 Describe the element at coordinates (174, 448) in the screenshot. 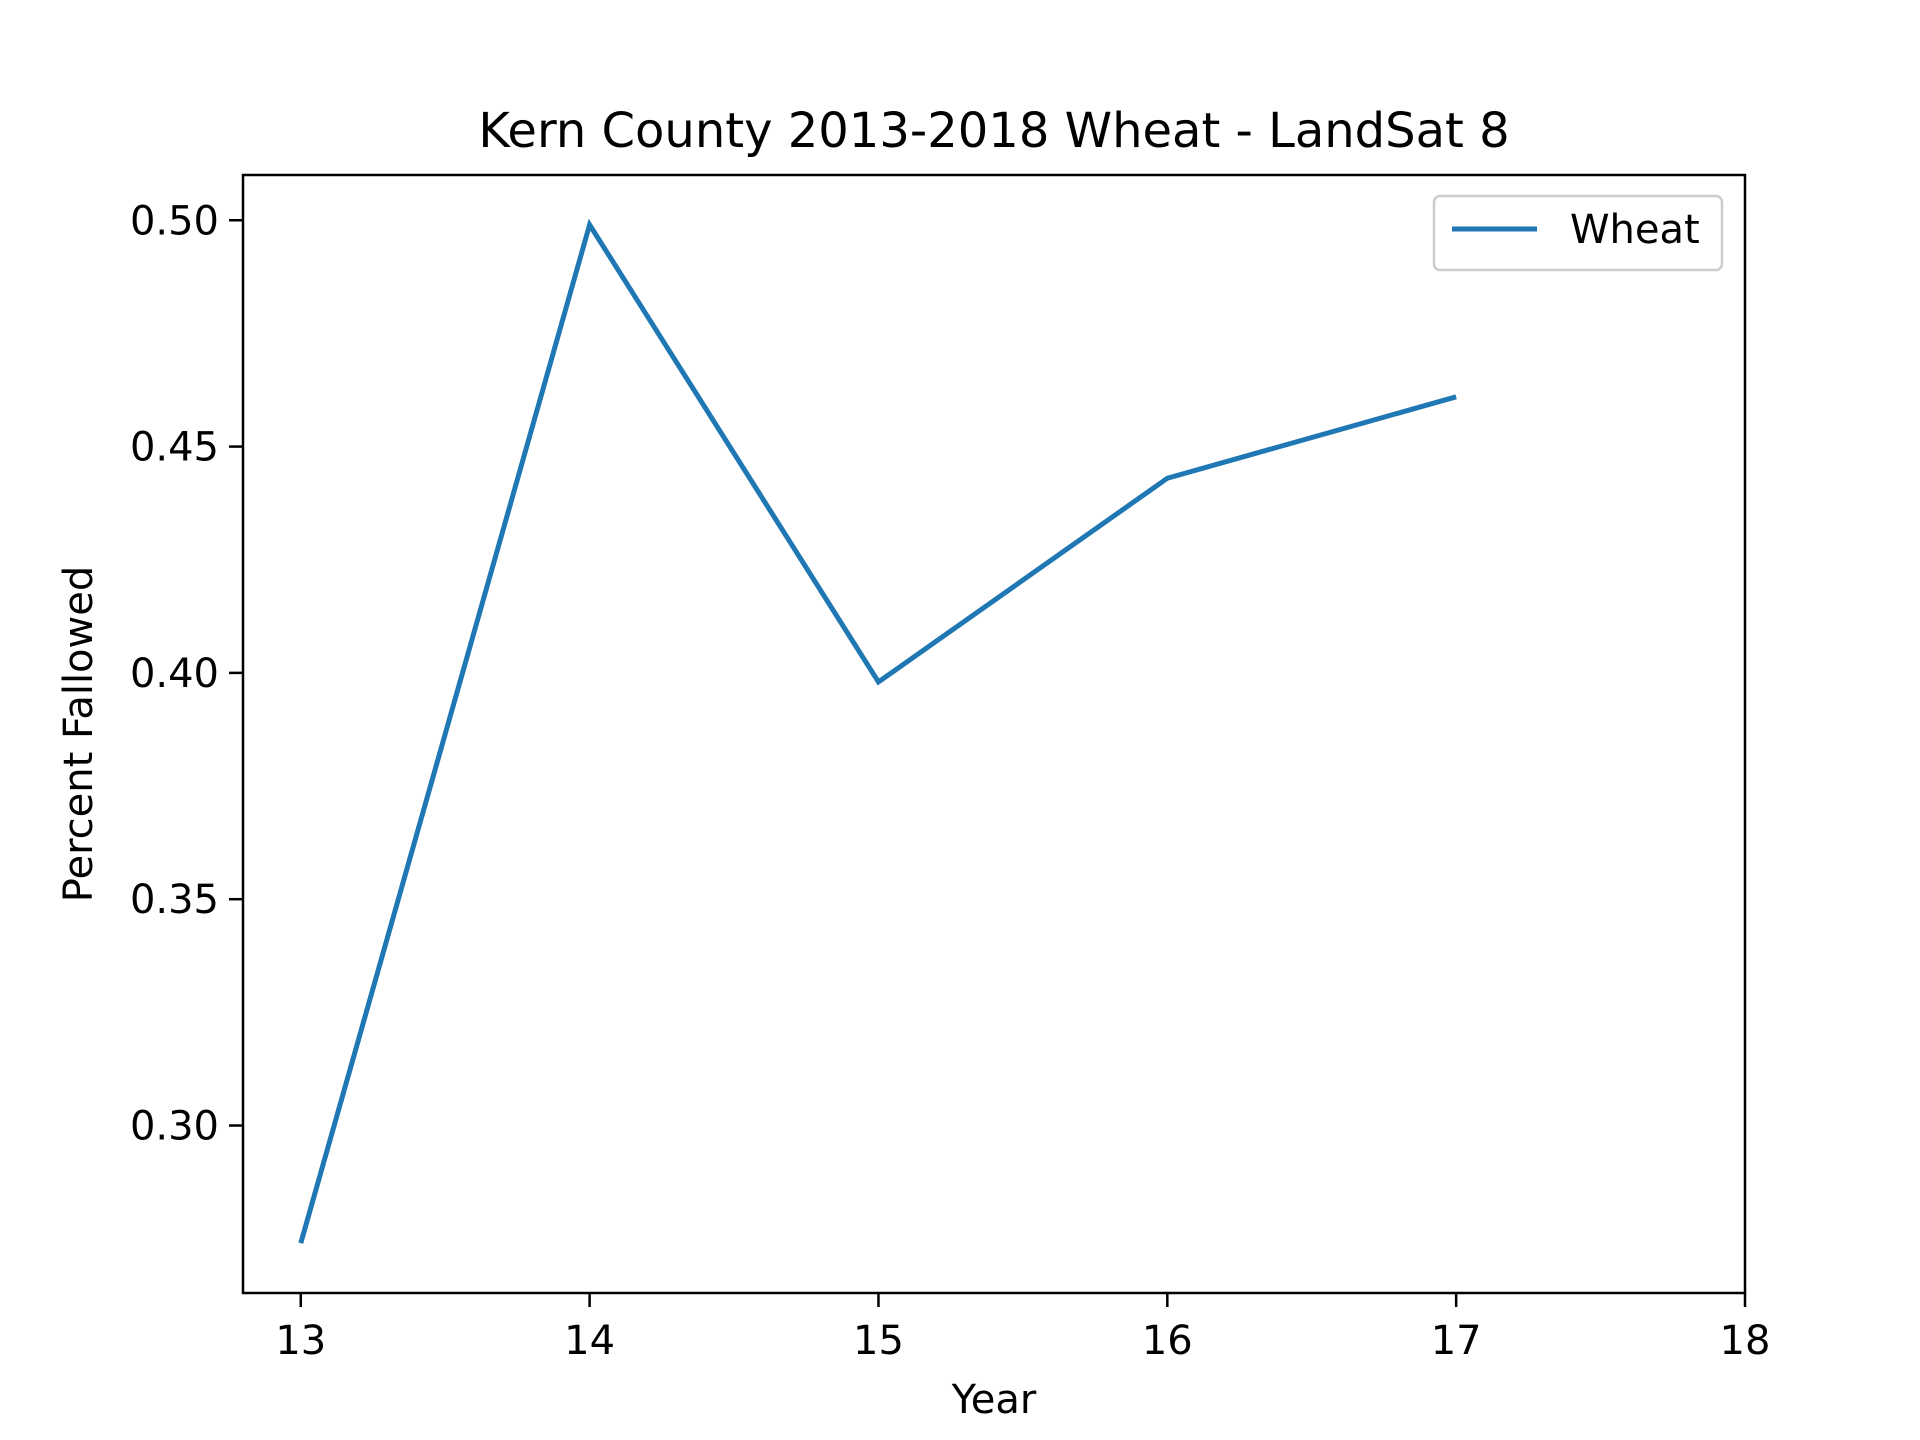

I see `y-tick-label: 0.45` at that location.